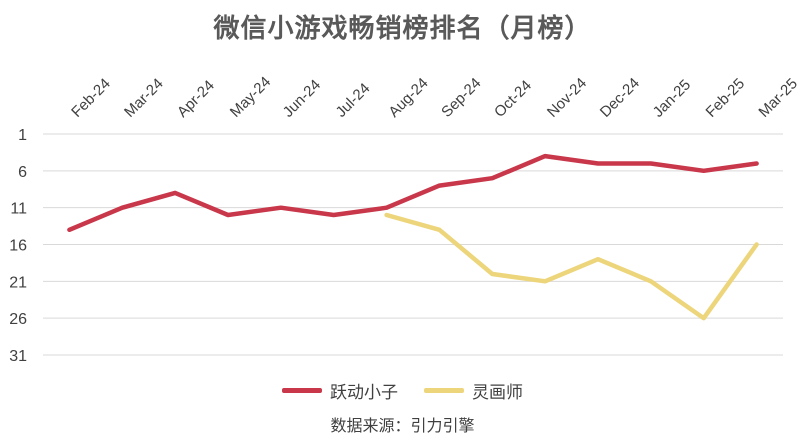 This screenshot has height=443, width=805. Describe the element at coordinates (364, 393) in the screenshot. I see `legend-label: 跃动小子` at that location.